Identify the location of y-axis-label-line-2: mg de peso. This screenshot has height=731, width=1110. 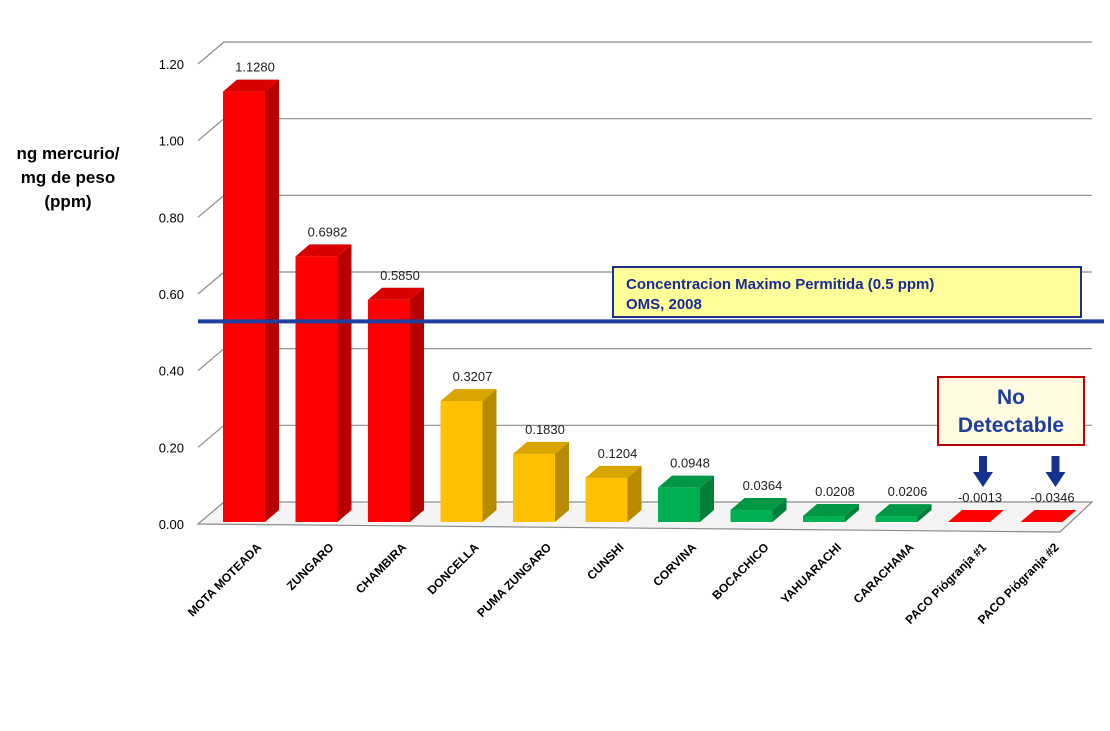
(68, 177).